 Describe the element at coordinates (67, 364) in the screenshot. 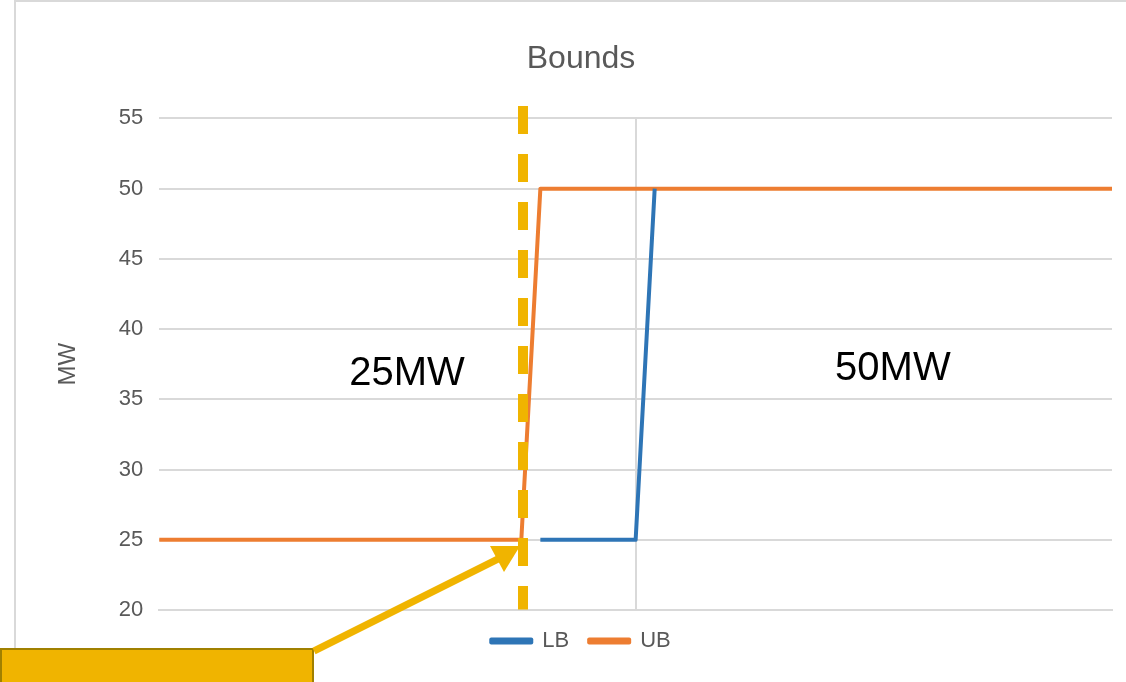

I see `y-axis-title: MW` at that location.